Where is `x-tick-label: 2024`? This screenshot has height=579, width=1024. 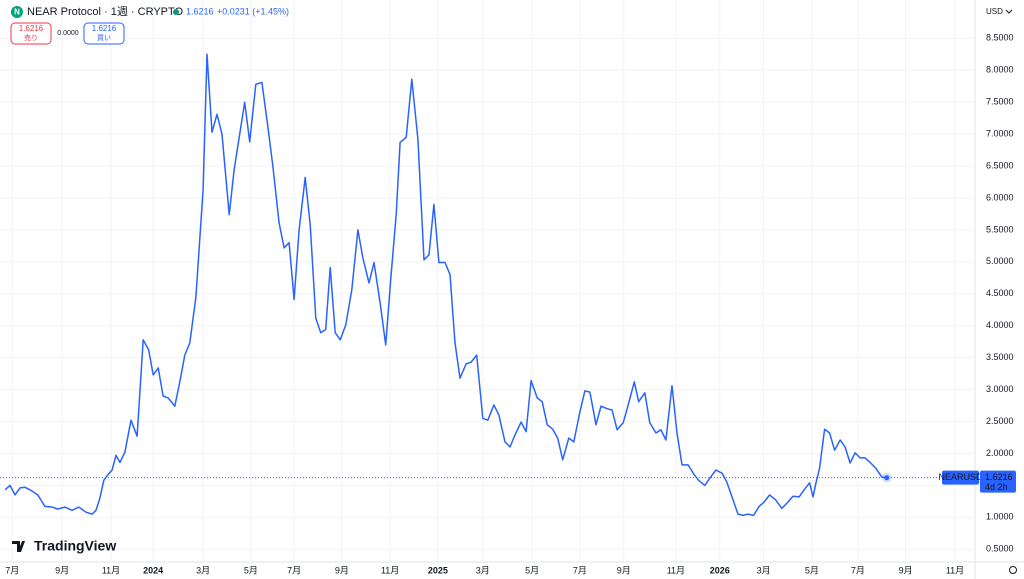
x-tick-label: 2024 is located at coordinates (153, 570).